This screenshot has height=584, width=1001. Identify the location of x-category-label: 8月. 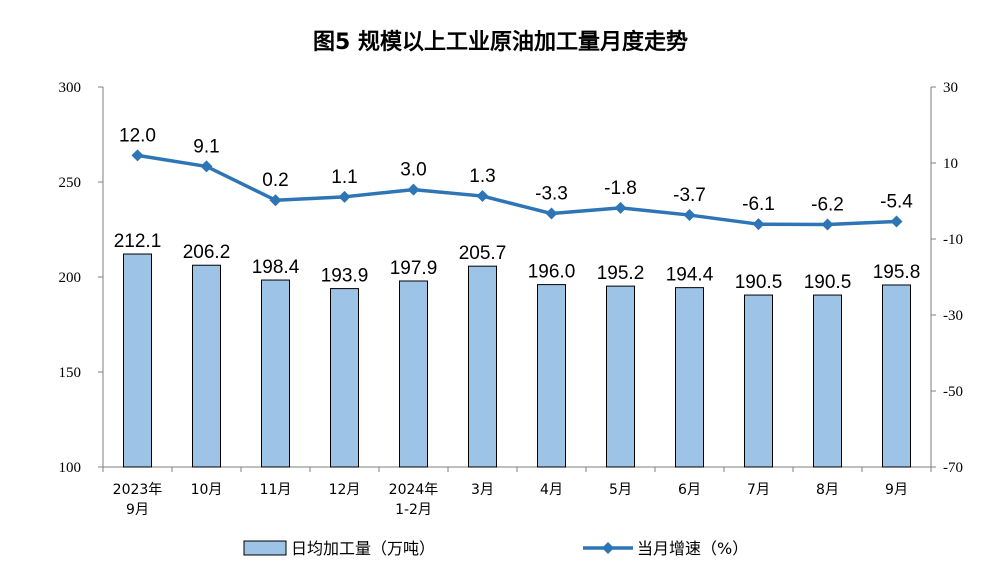
(827, 490).